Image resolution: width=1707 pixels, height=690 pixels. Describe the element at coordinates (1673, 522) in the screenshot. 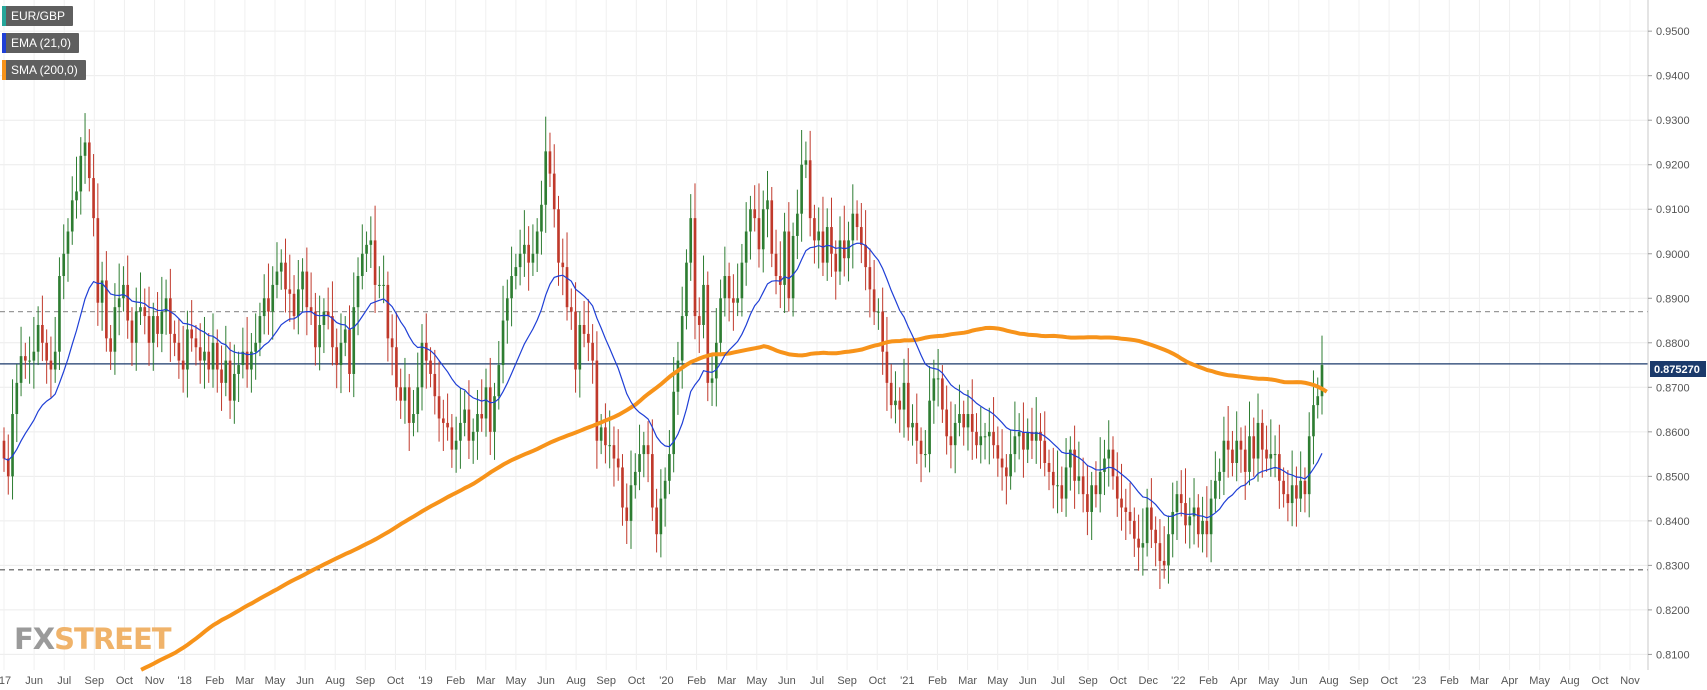

I see `y-tick-label: 0.8400` at that location.